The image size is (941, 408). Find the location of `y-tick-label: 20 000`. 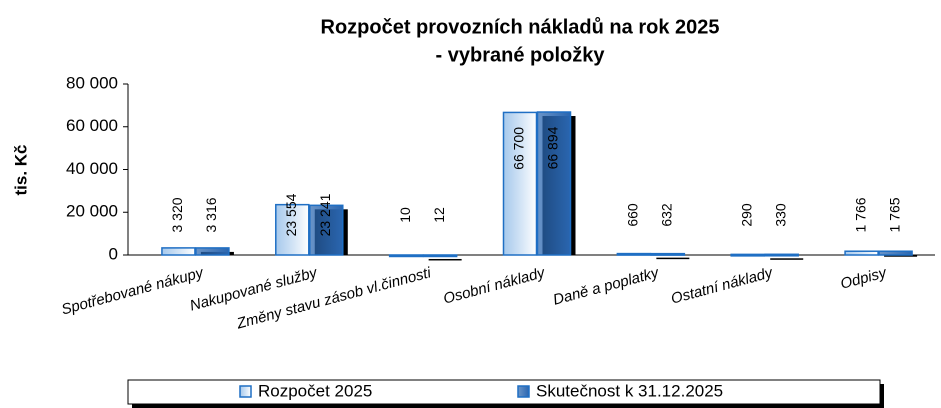

y-tick-label: 20 000 is located at coordinates (92, 211).